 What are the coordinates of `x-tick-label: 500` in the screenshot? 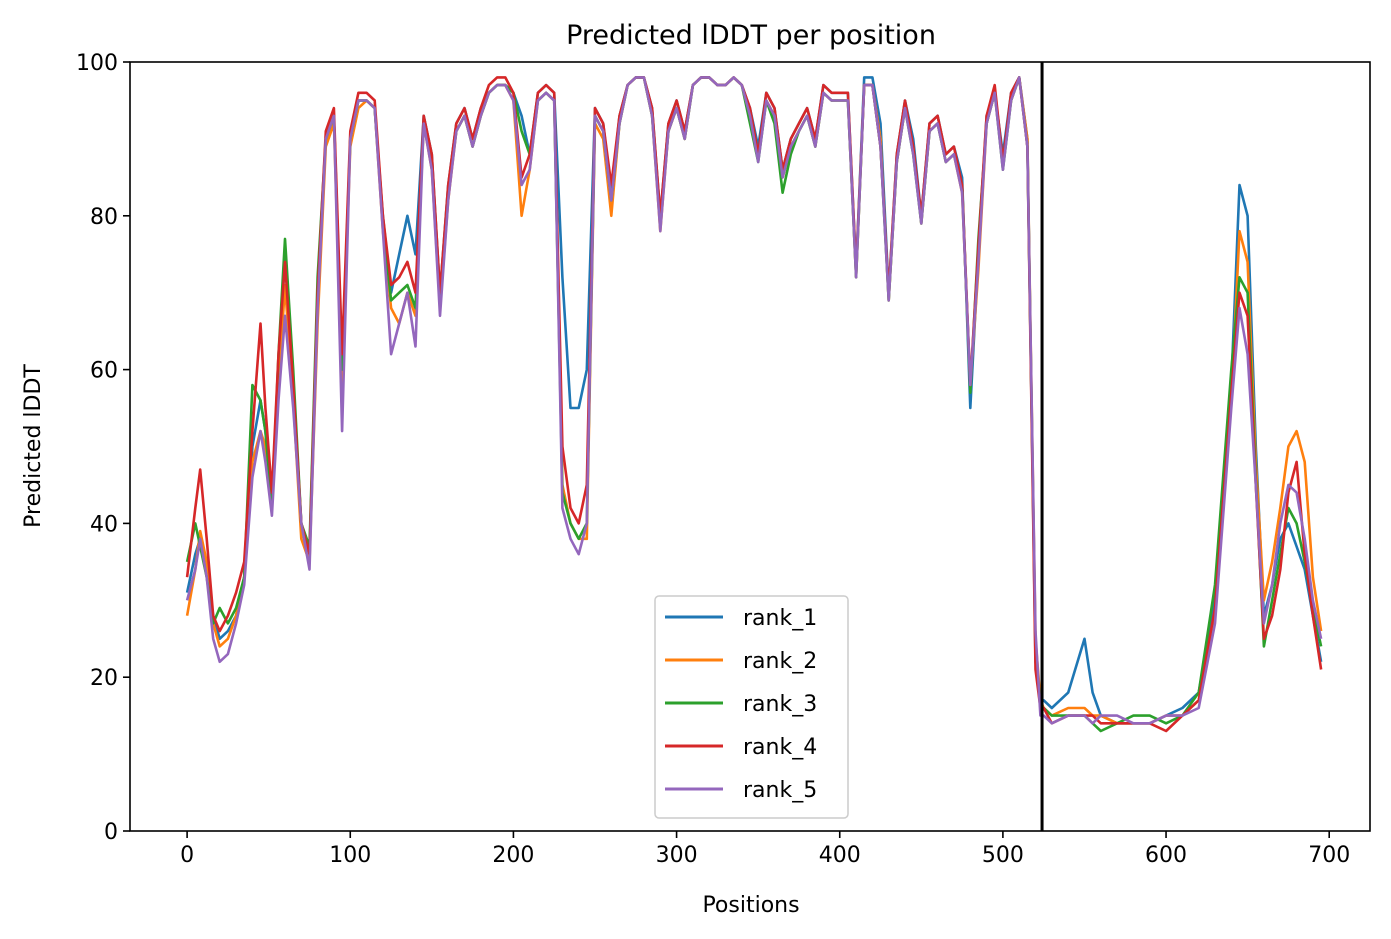 It's located at (1003, 855).